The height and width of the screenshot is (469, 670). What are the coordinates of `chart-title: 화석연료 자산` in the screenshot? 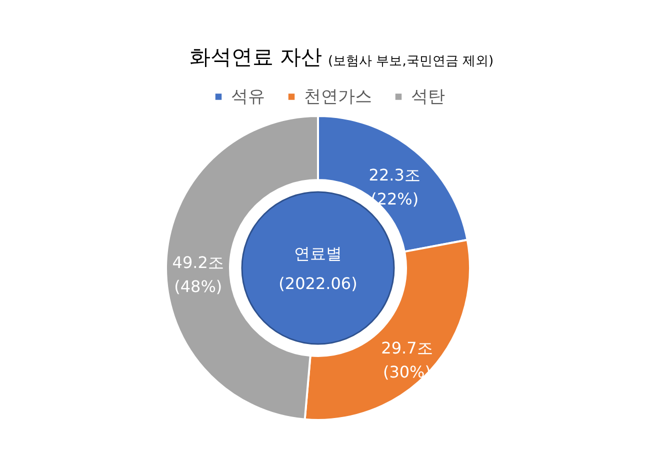 It's located at (255, 57).